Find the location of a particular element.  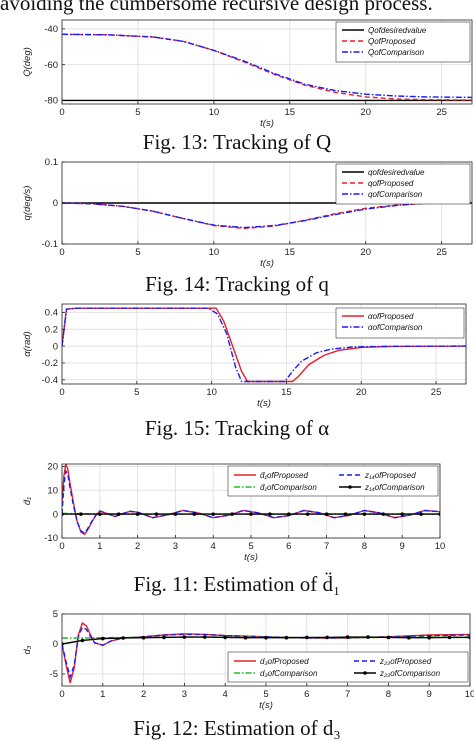

axes-frame is located at coordinates (264, 344).